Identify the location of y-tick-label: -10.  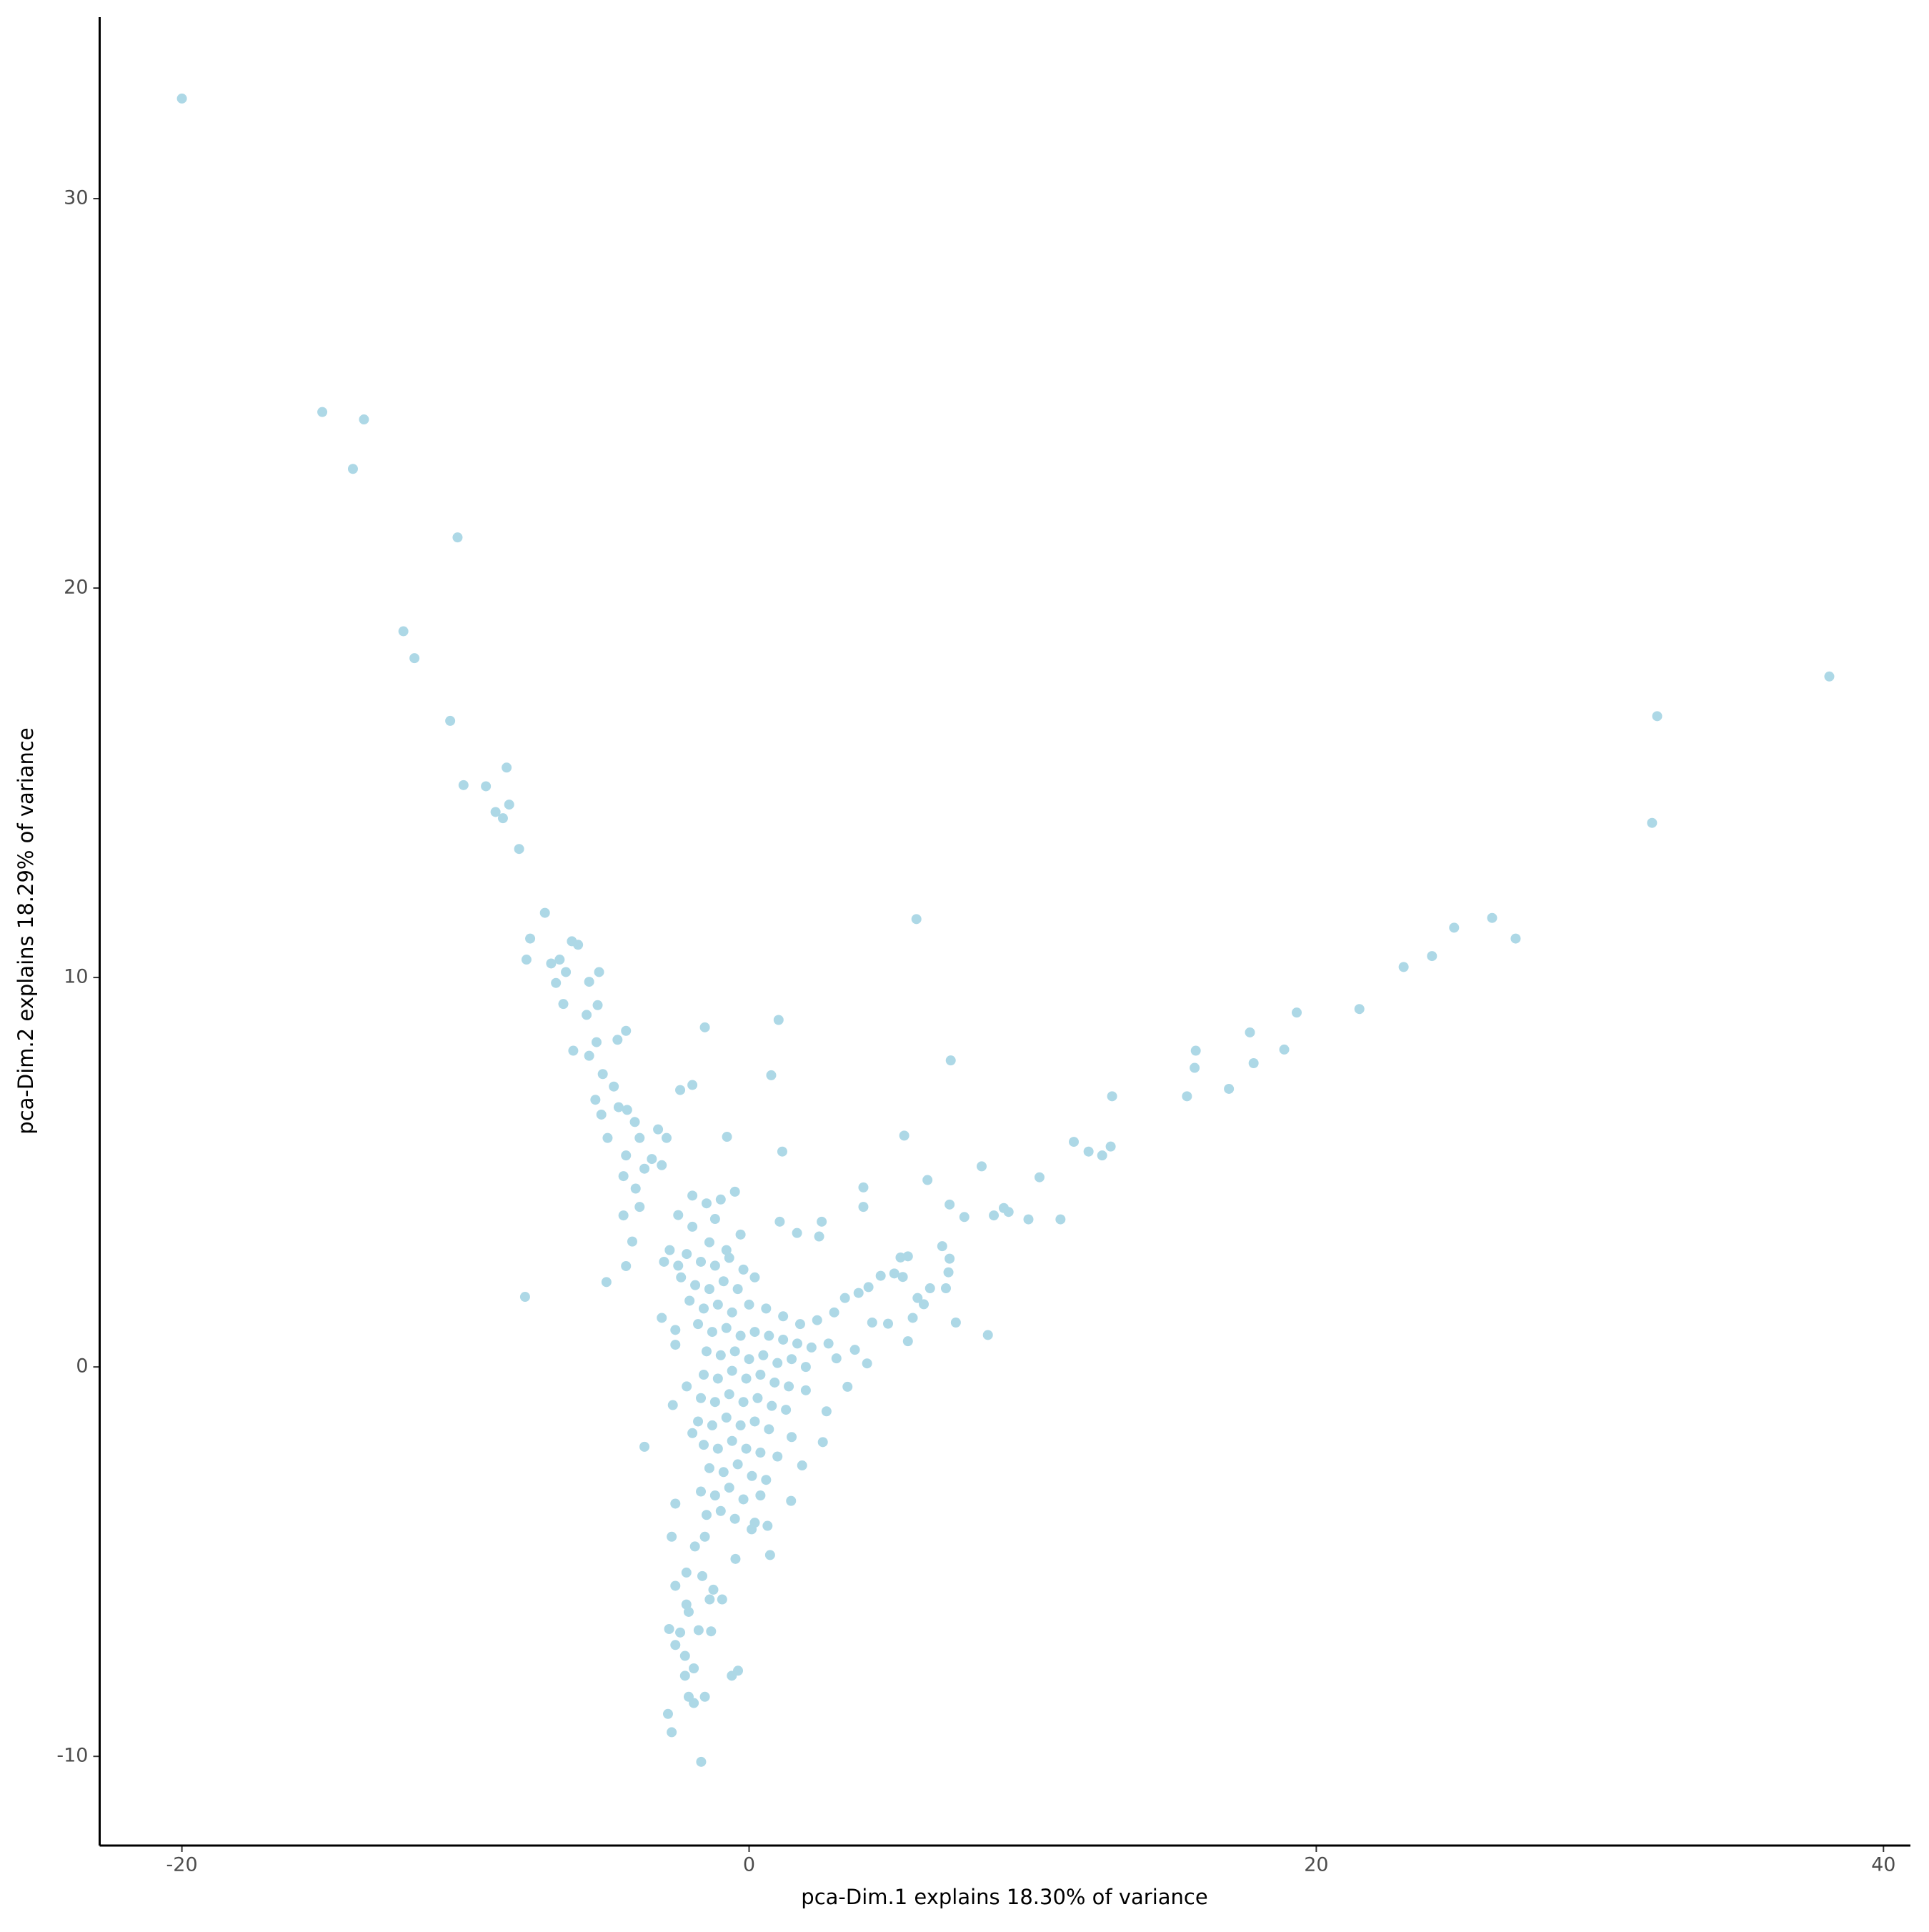
(72, 1756).